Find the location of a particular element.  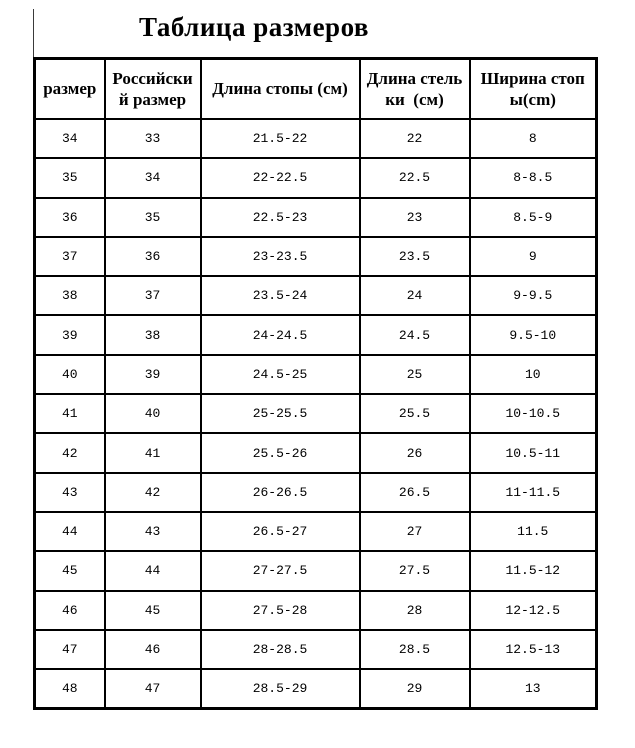

table-row: 37 36 23-23.5 23.5 9 is located at coordinates (315, 256).